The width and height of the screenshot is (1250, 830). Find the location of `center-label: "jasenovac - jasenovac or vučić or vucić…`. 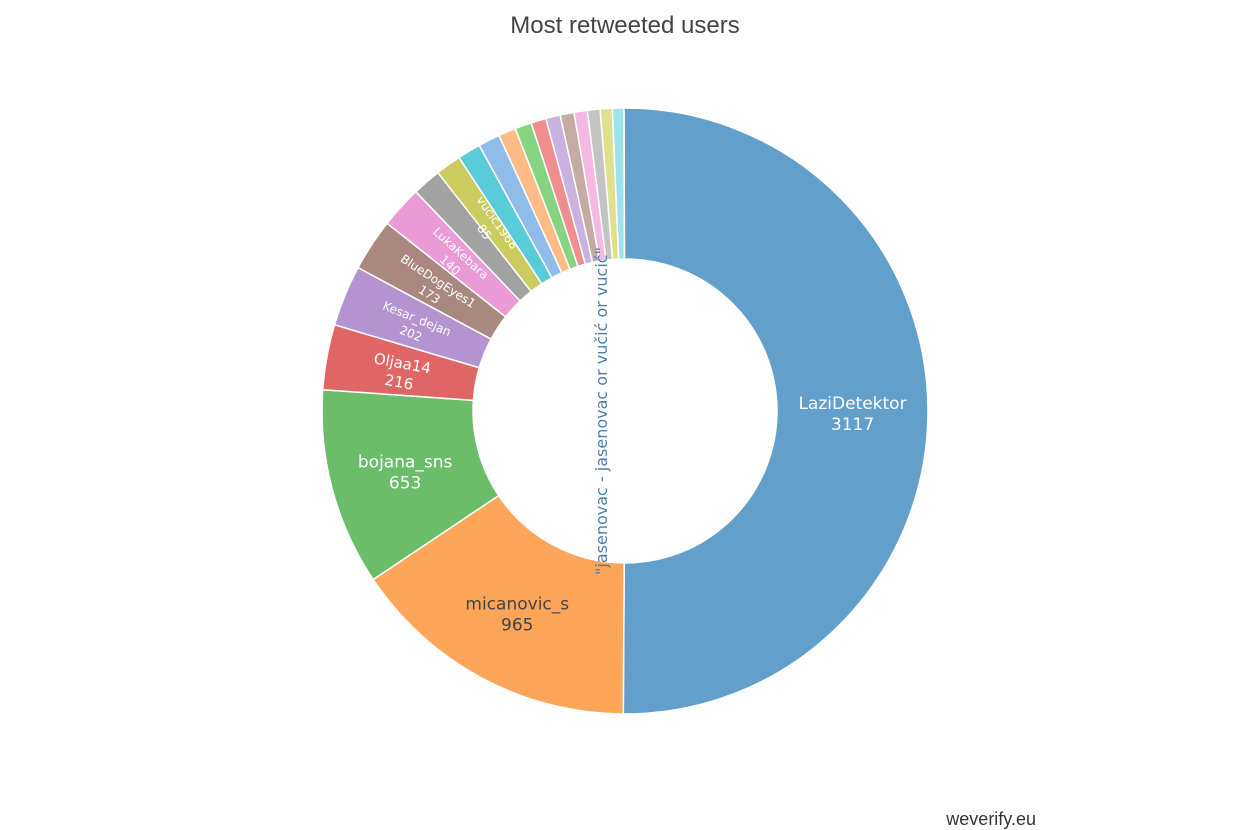

center-label: "jasenovac - jasenovac or vučić or vucić… is located at coordinates (601, 411).